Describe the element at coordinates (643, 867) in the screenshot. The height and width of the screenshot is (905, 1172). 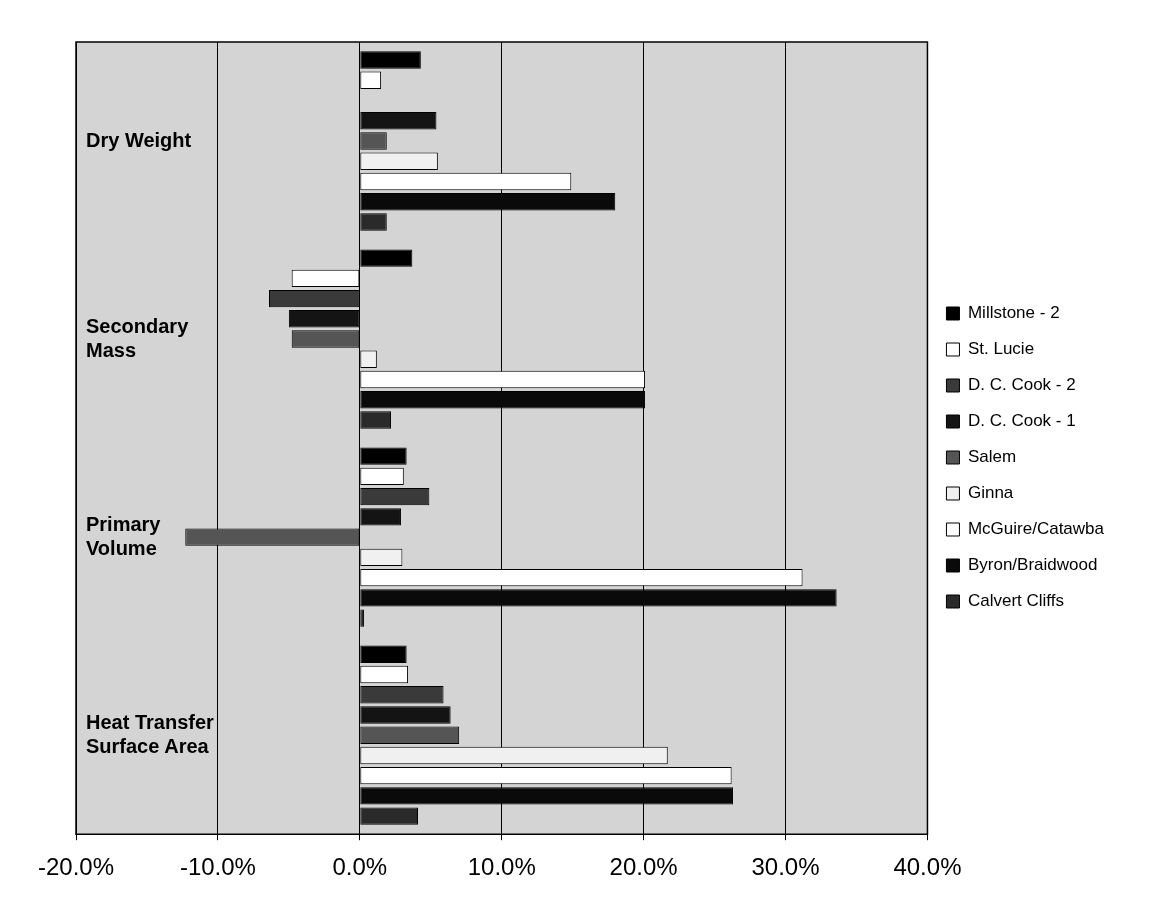
I see `x-tick-label: 20.0%` at that location.